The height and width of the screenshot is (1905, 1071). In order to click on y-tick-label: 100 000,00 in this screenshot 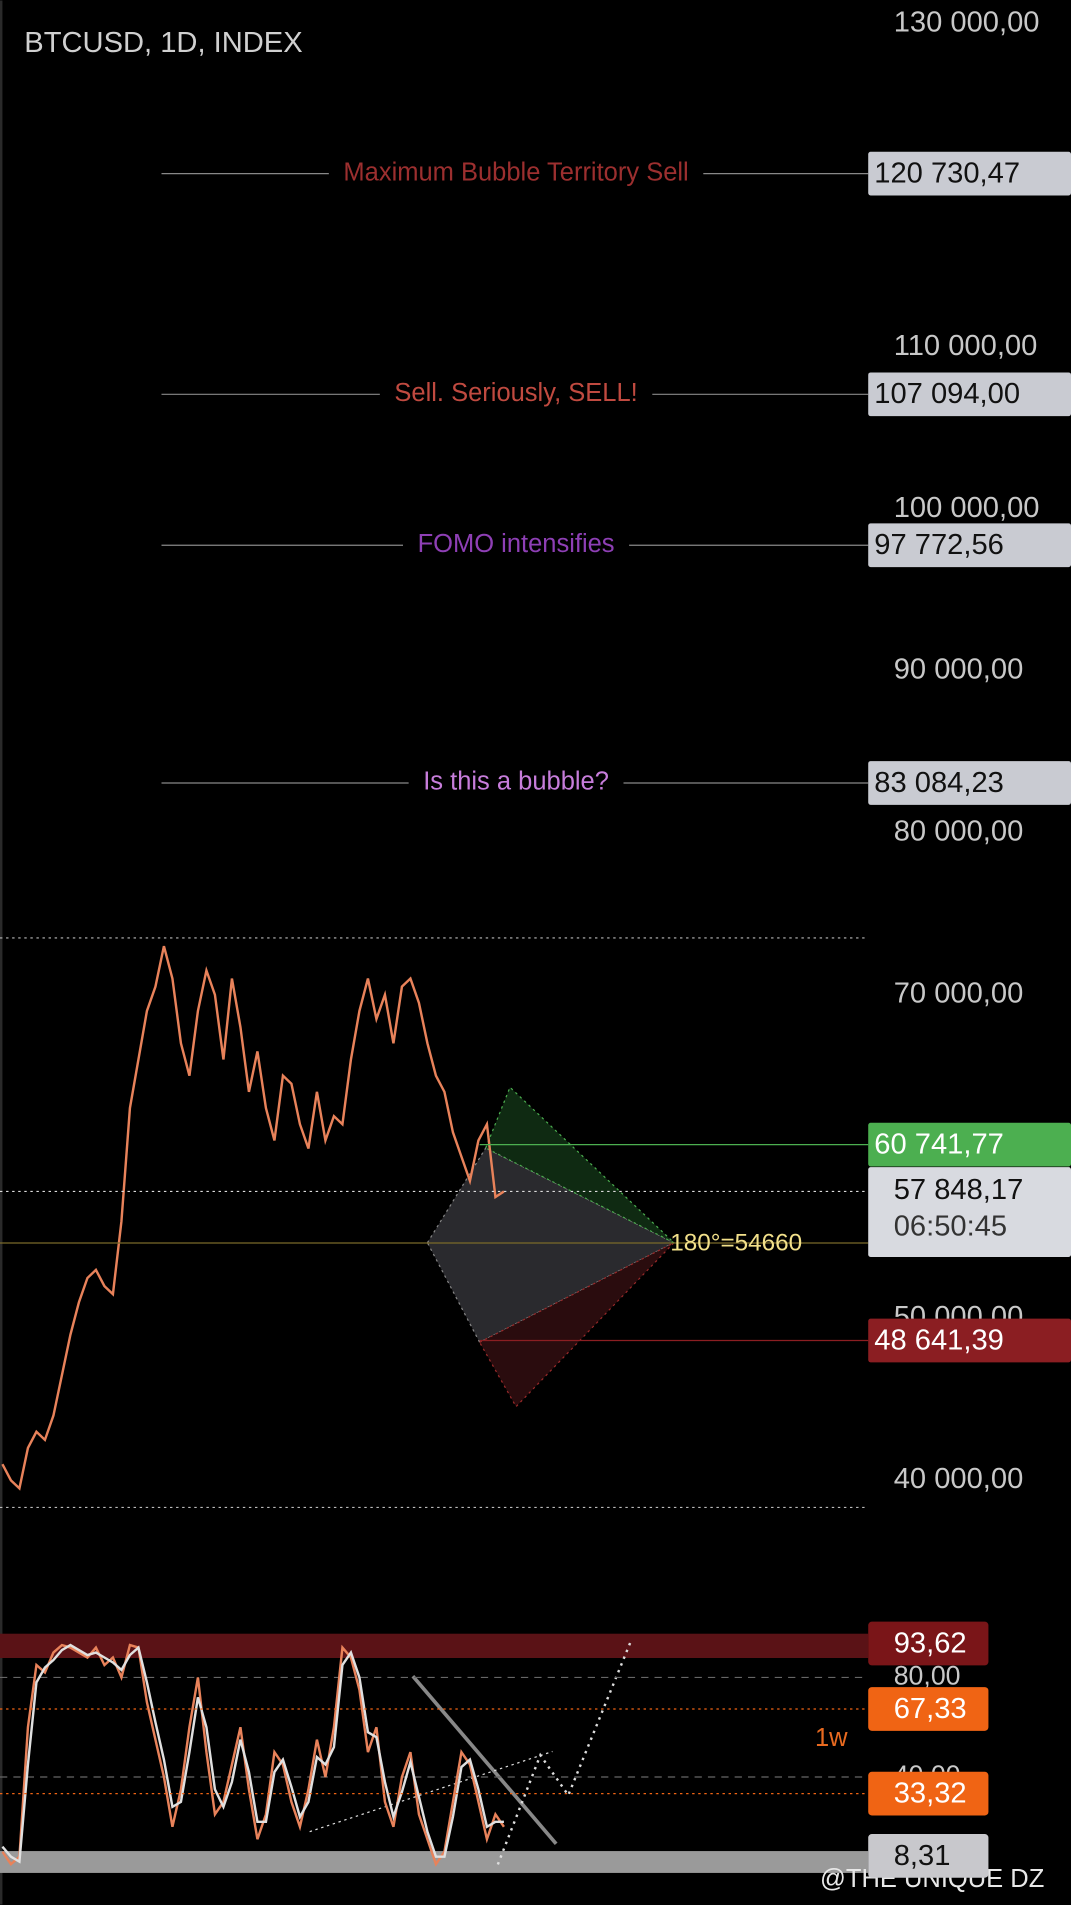, I will do `click(967, 508)`.